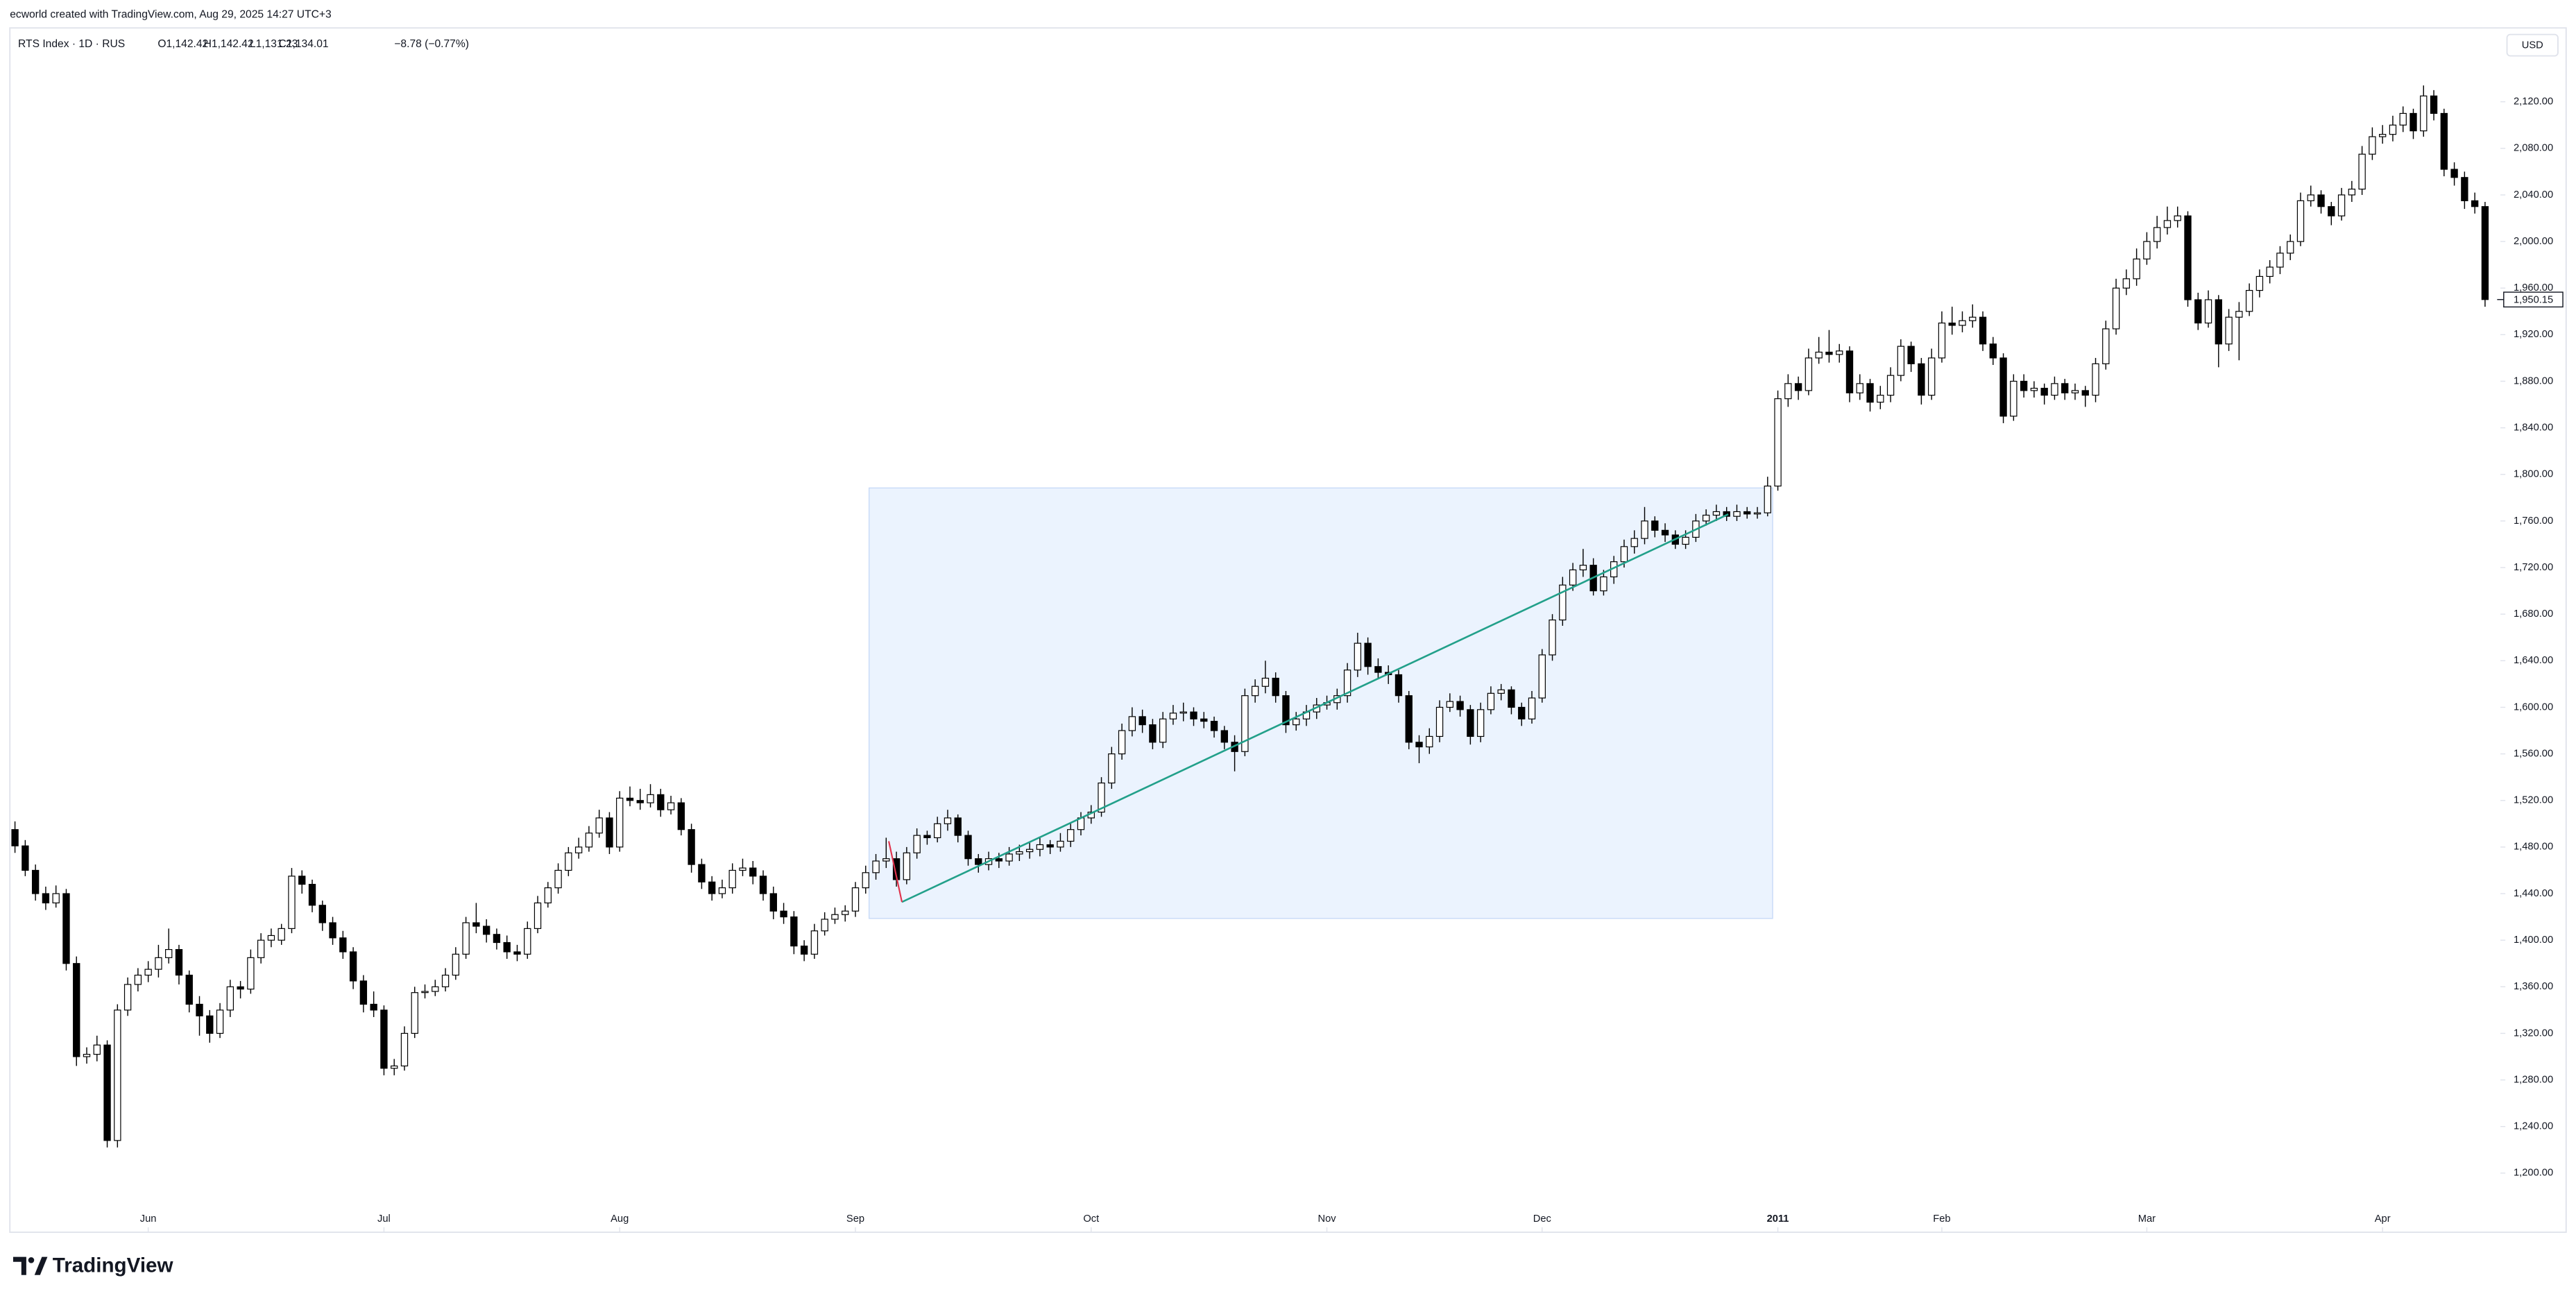 The height and width of the screenshot is (1296, 2576). What do you see at coordinates (2533, 940) in the screenshot?
I see `y-tick-label: 1,400.00` at bounding box center [2533, 940].